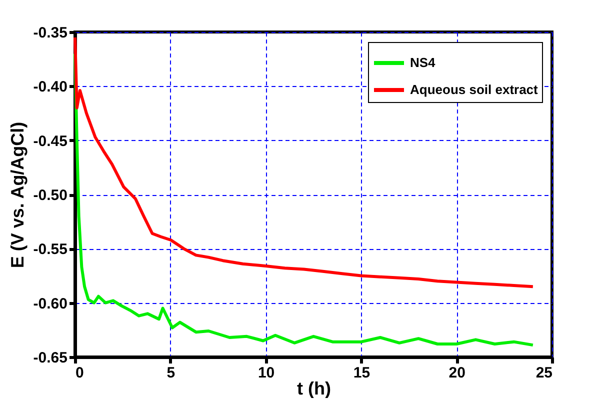  I want to click on y-tick-label: -0.45, so click(50, 141).